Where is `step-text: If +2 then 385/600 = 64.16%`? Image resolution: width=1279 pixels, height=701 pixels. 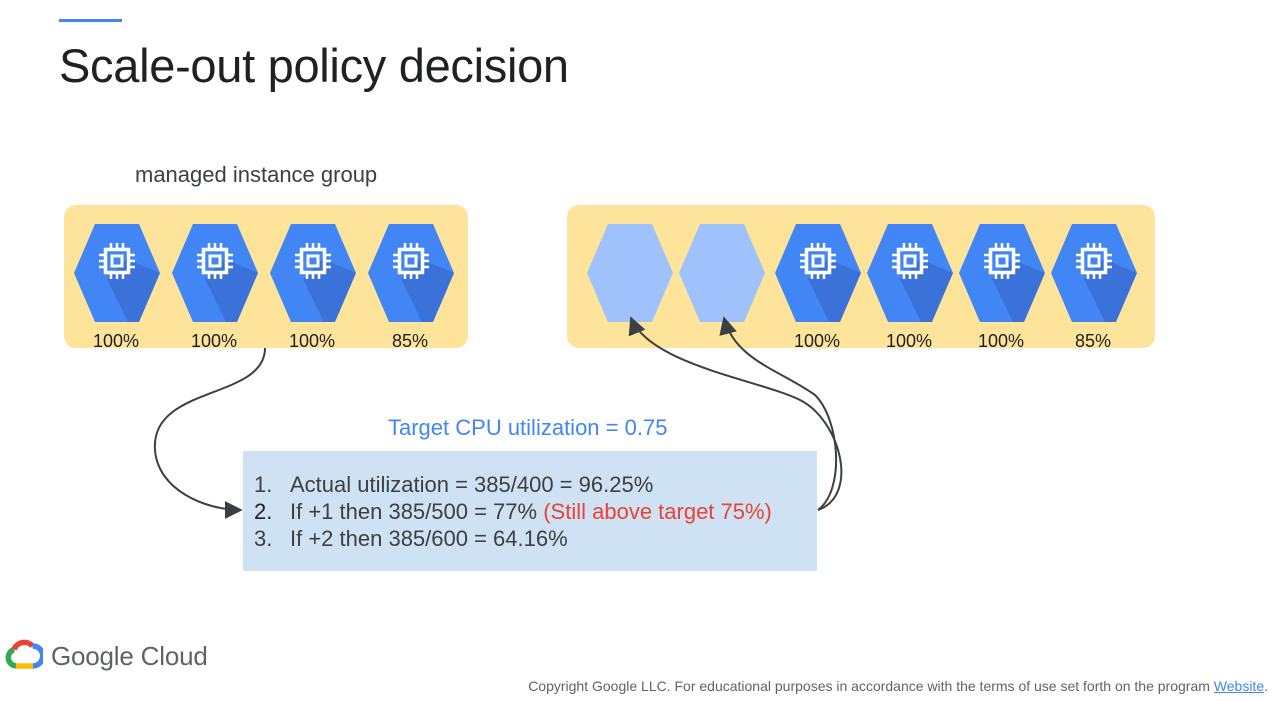
step-text: If +2 then 385/600 = 64.16% is located at coordinates (429, 538).